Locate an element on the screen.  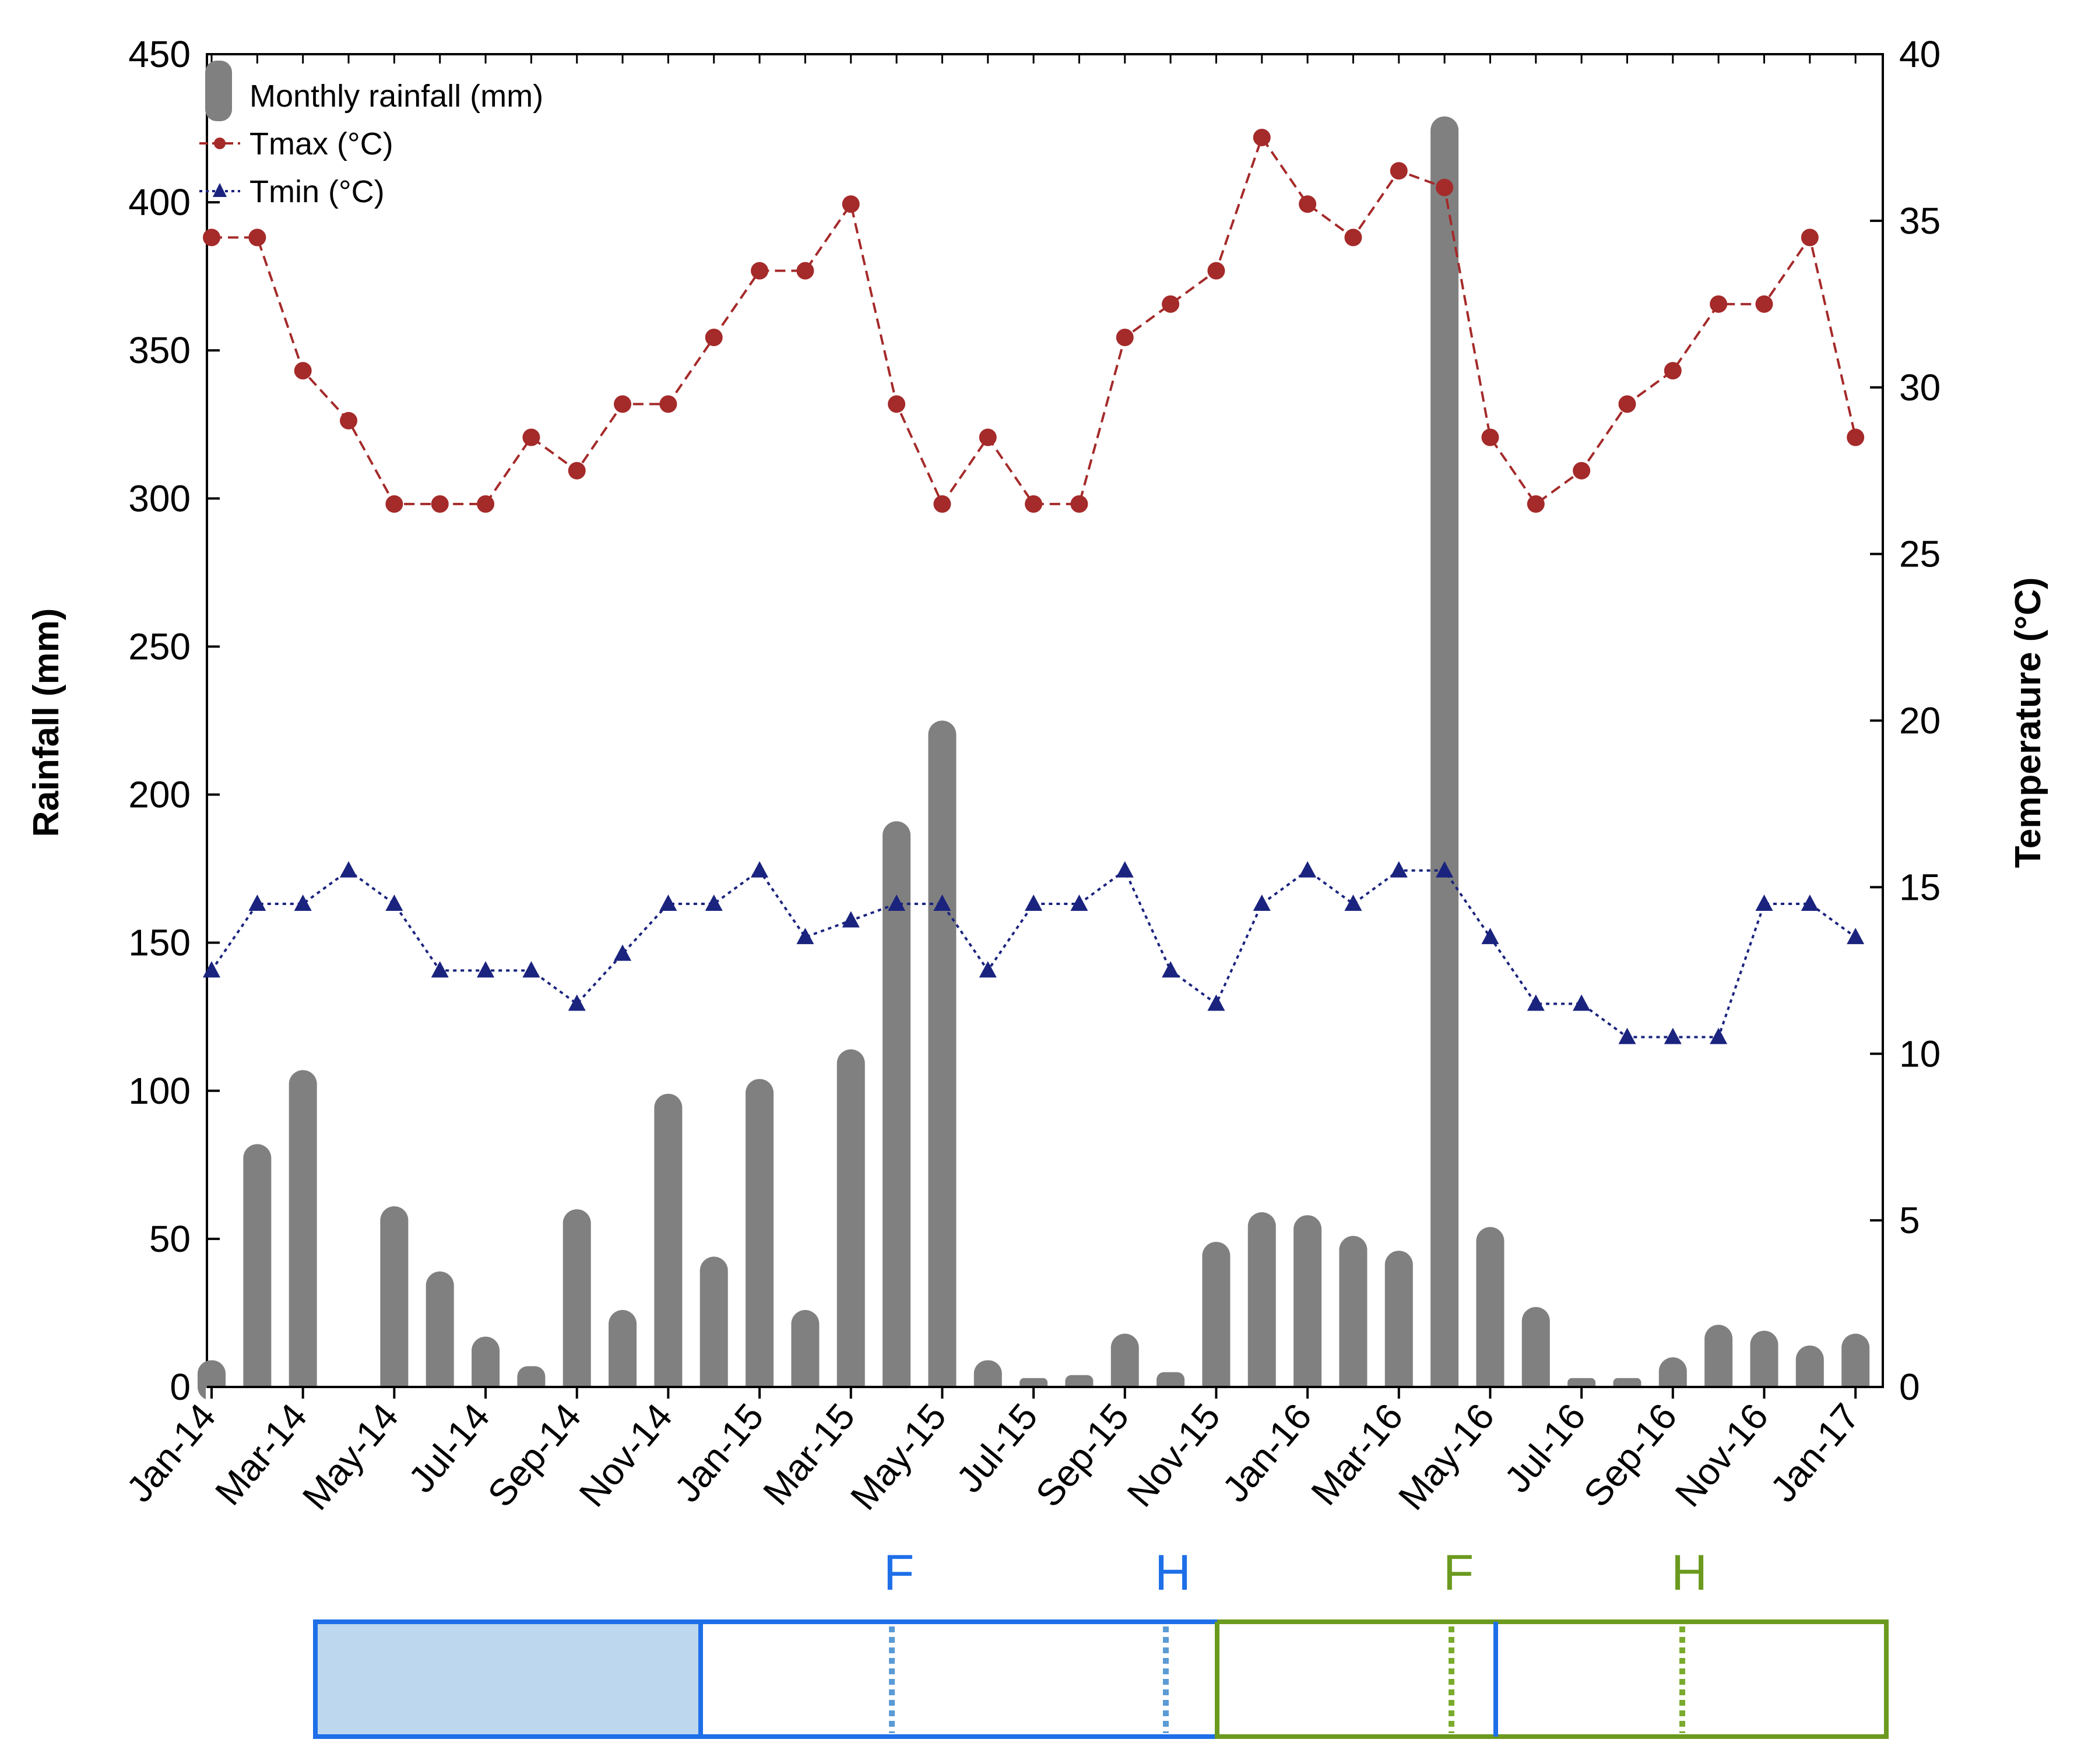
right-tick-label-0: 0 is located at coordinates (1910, 1387).